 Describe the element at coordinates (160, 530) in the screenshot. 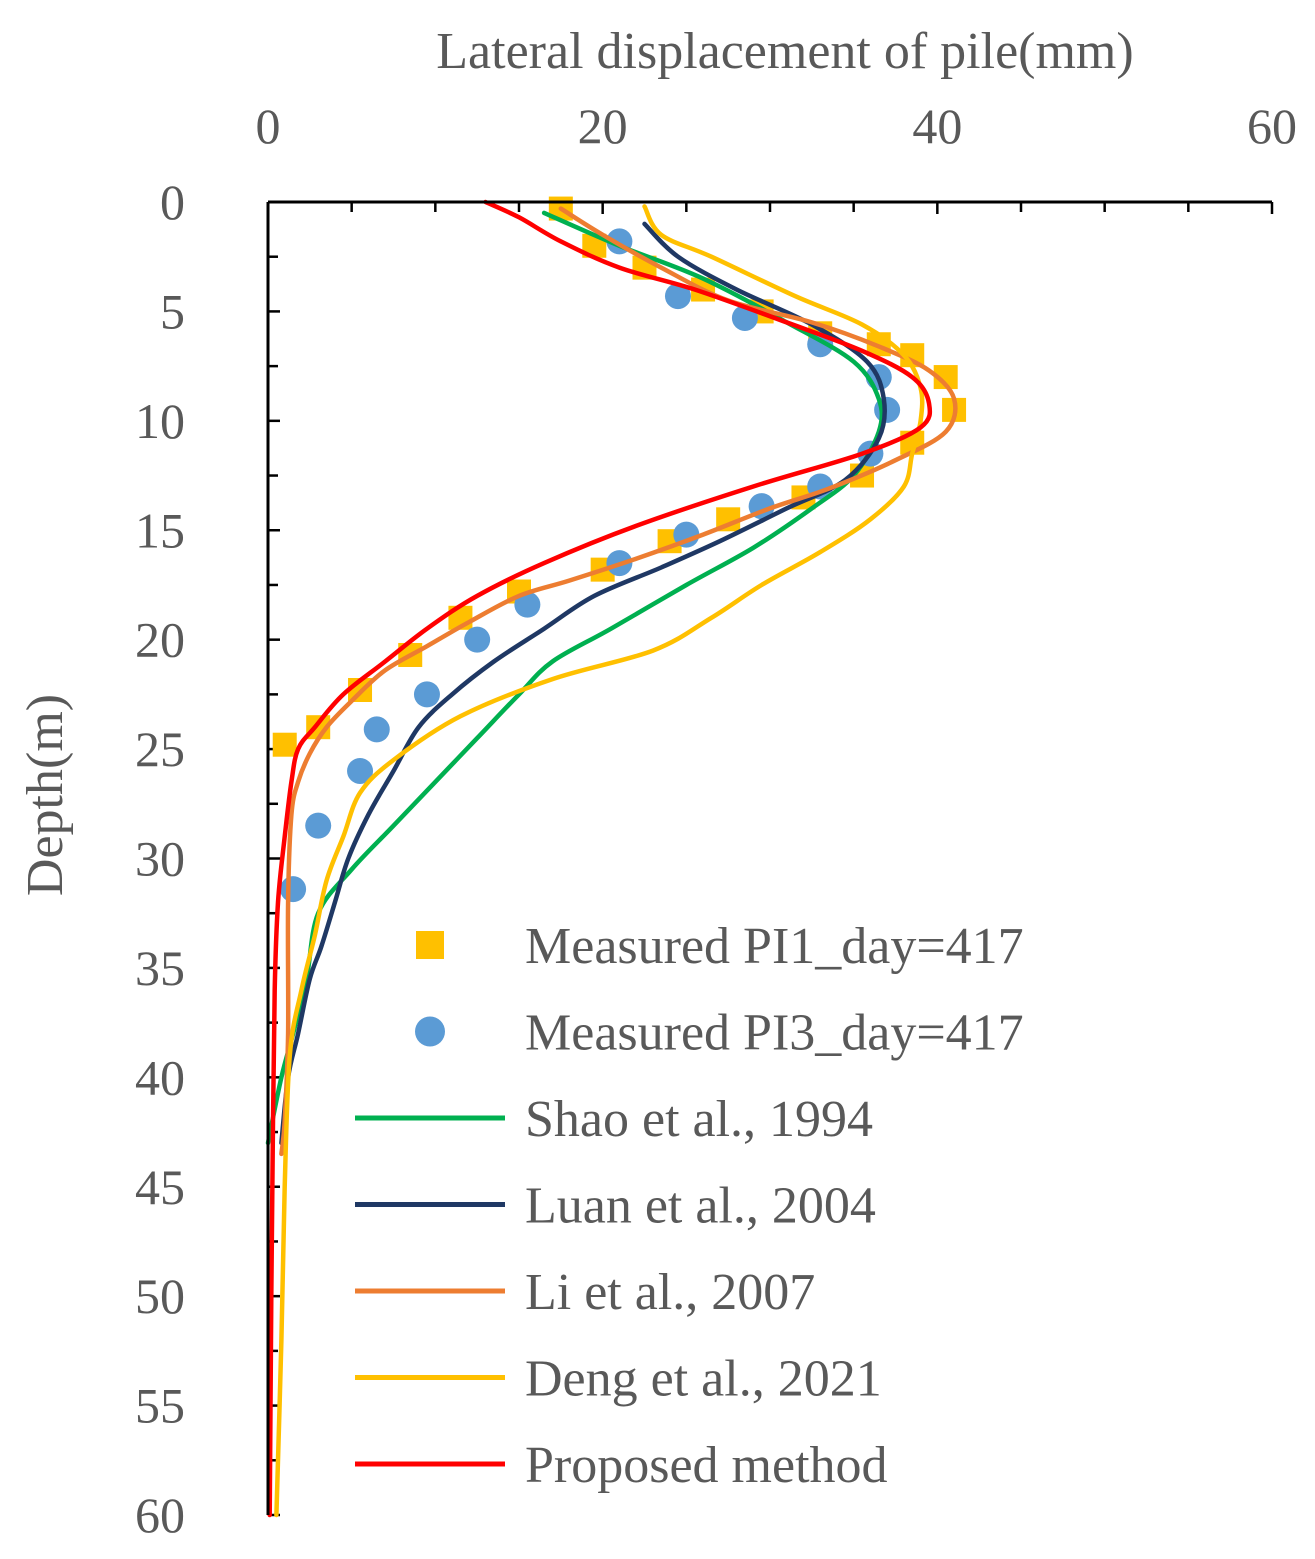

I see `y-tick-label: 15` at that location.